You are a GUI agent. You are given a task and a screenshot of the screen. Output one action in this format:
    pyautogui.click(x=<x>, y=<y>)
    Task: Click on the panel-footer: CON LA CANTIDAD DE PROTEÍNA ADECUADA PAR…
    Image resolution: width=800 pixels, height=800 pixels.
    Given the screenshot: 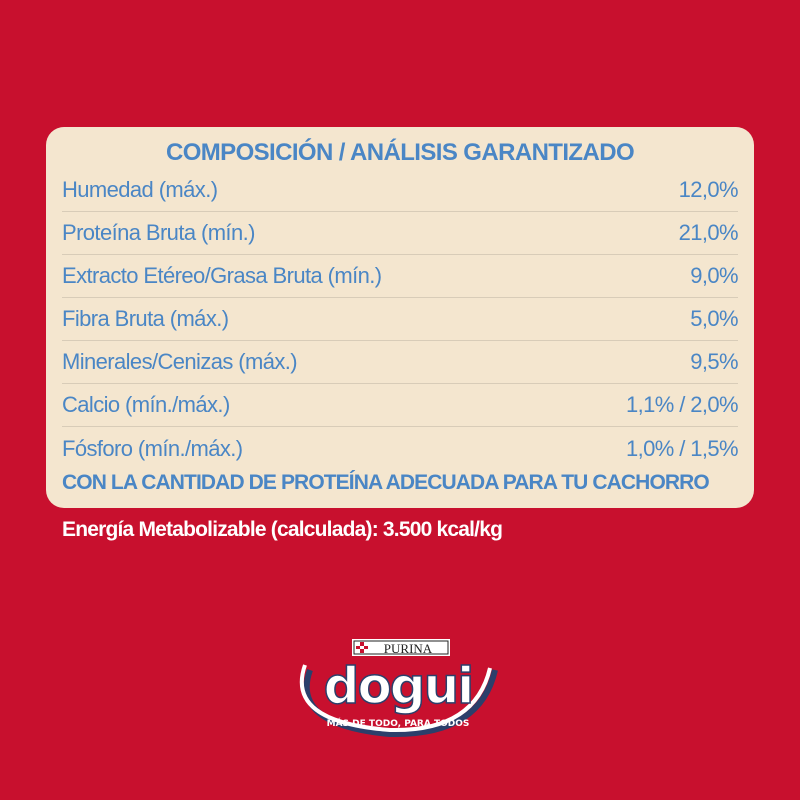 What is the action you would take?
    pyautogui.click(x=386, y=482)
    